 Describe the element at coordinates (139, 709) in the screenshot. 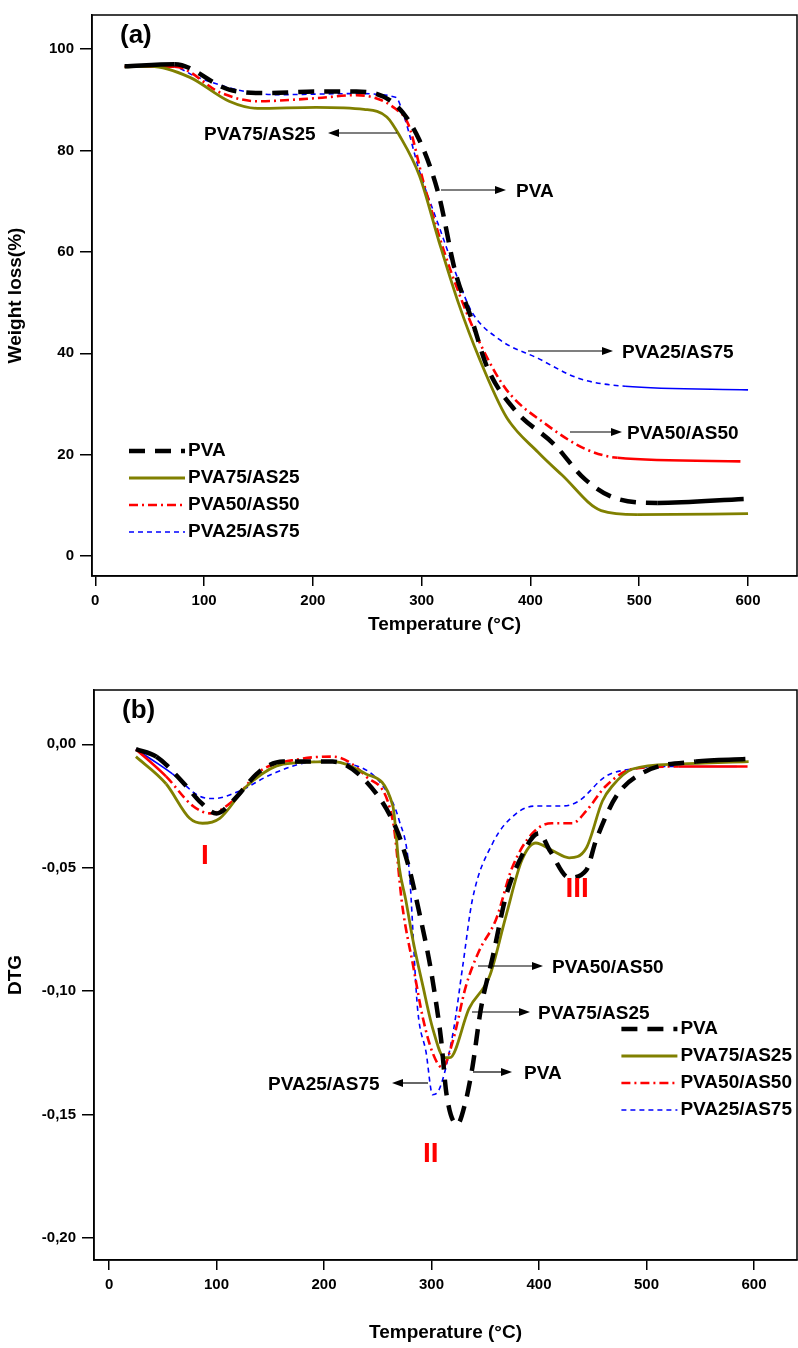

I see `chart-title: (b)` at that location.